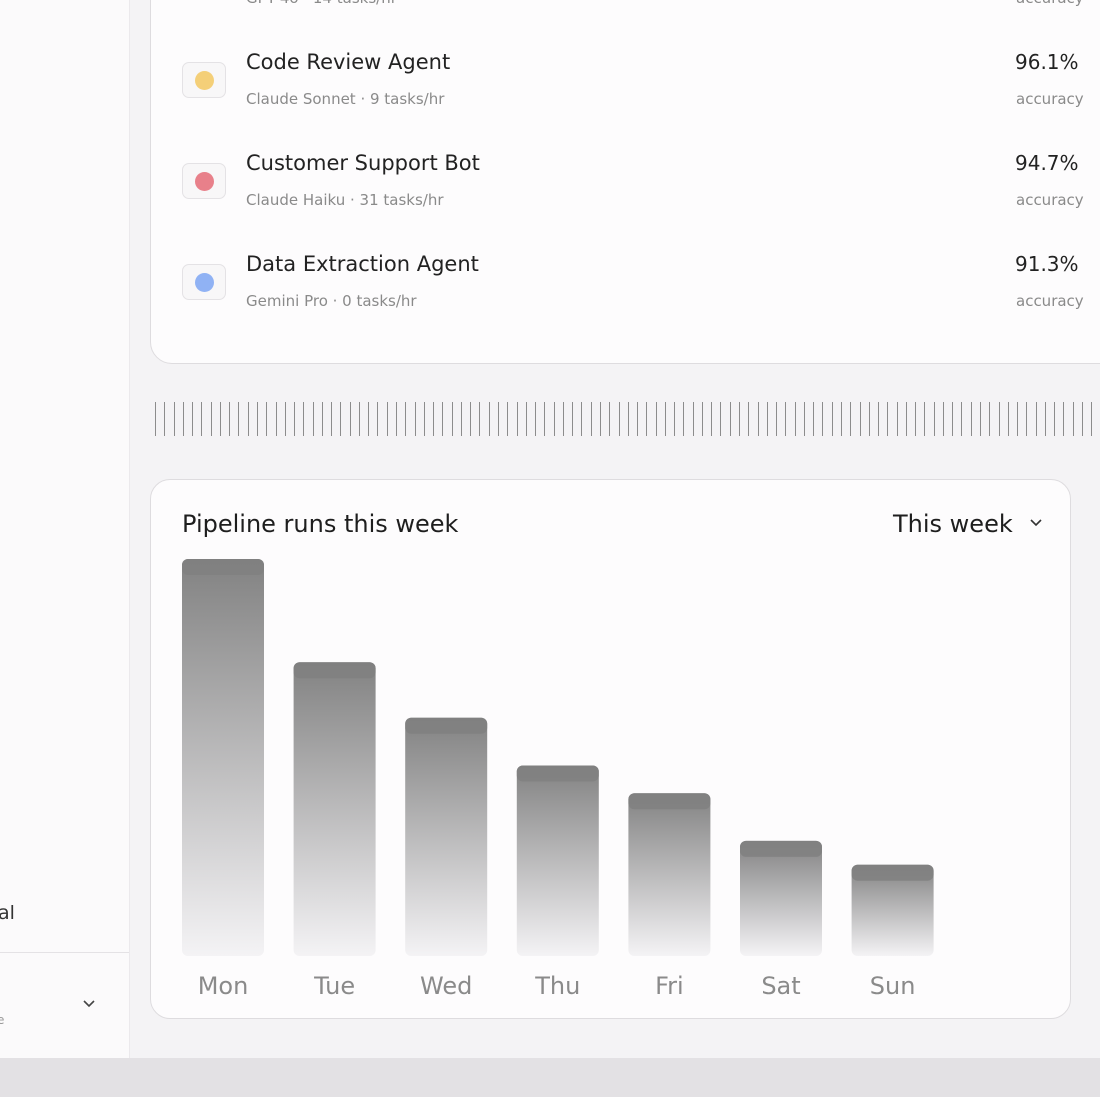 The height and width of the screenshot is (1097, 1100). What do you see at coordinates (1050, 301) in the screenshot?
I see `metric-label: accuracy` at bounding box center [1050, 301].